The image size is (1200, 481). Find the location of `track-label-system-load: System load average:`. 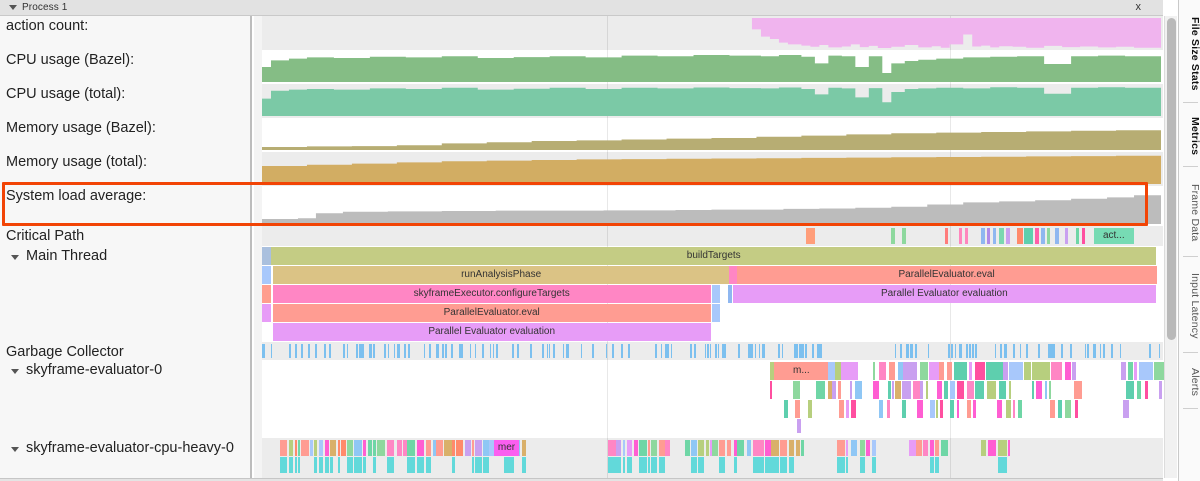

track-label-system-load: System load average: is located at coordinates (125, 206).